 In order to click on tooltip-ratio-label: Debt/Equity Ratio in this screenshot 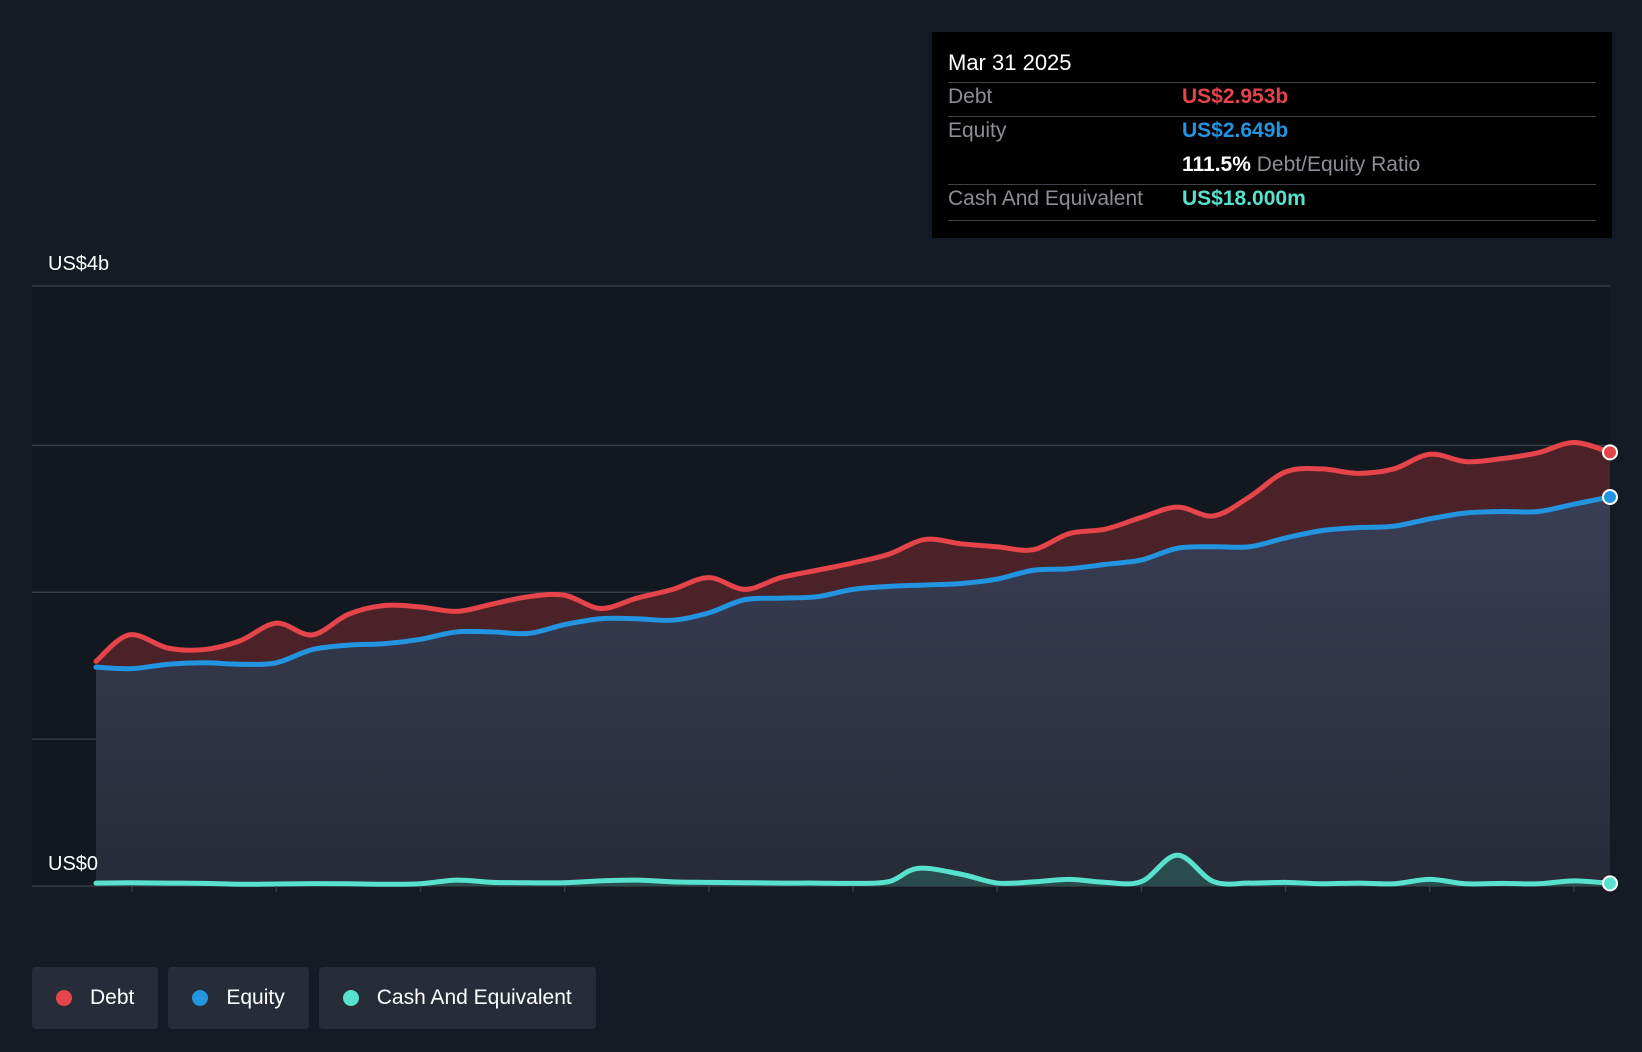, I will do `click(1338, 164)`.